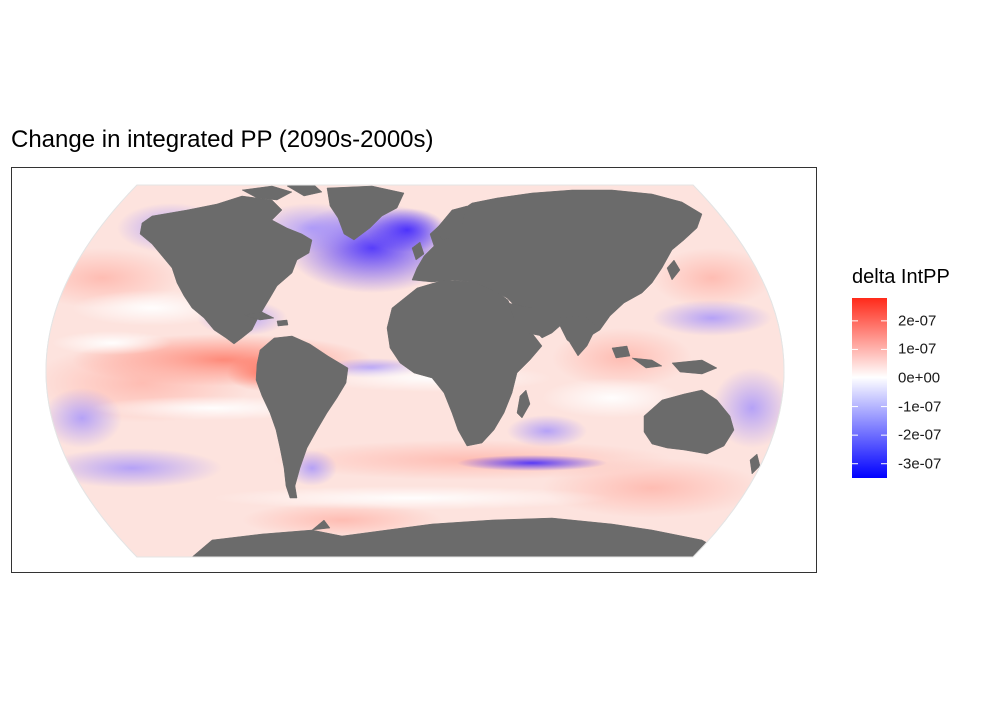  What do you see at coordinates (919, 378) in the screenshot?
I see `legend-tick-label: 0e+00` at bounding box center [919, 378].